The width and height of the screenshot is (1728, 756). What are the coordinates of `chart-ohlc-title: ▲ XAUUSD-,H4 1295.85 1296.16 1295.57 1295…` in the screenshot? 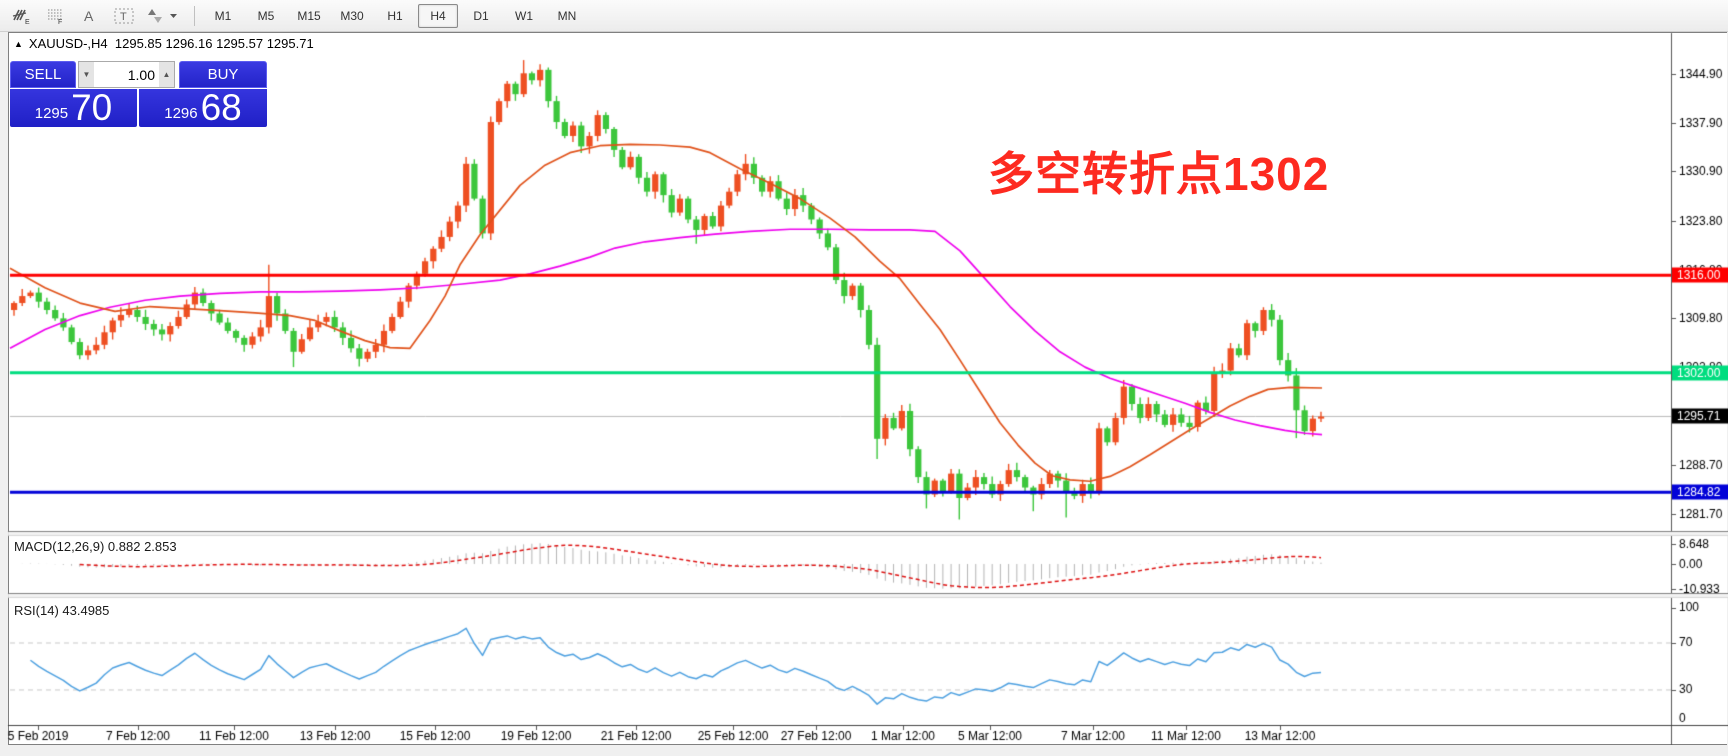 It's located at (164, 43).